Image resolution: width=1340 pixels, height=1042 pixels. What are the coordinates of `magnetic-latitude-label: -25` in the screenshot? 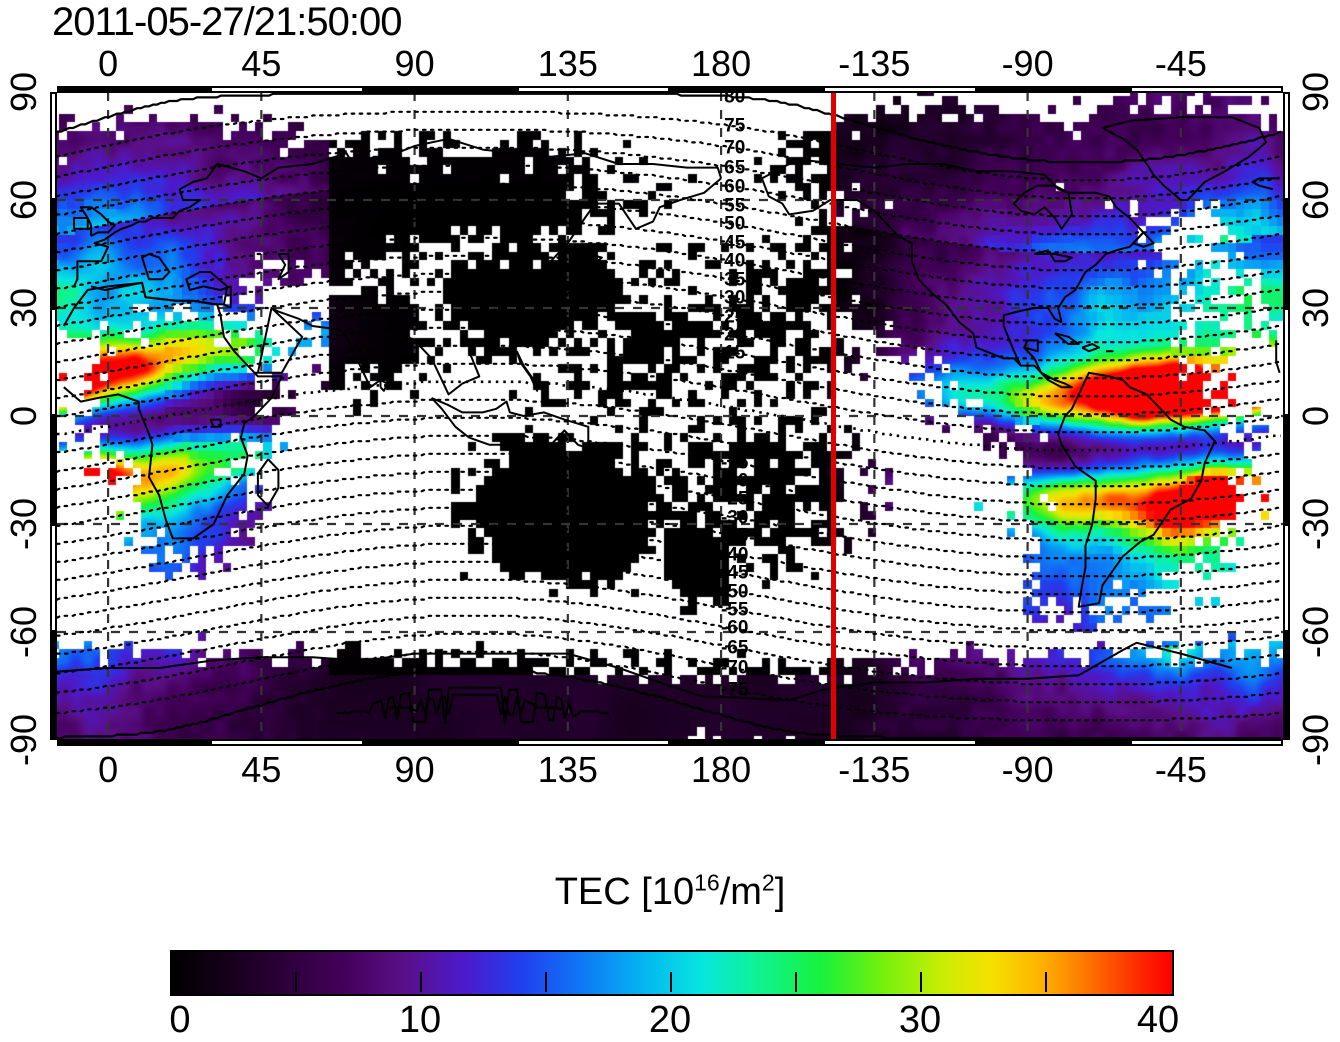 It's located at (734, 499).